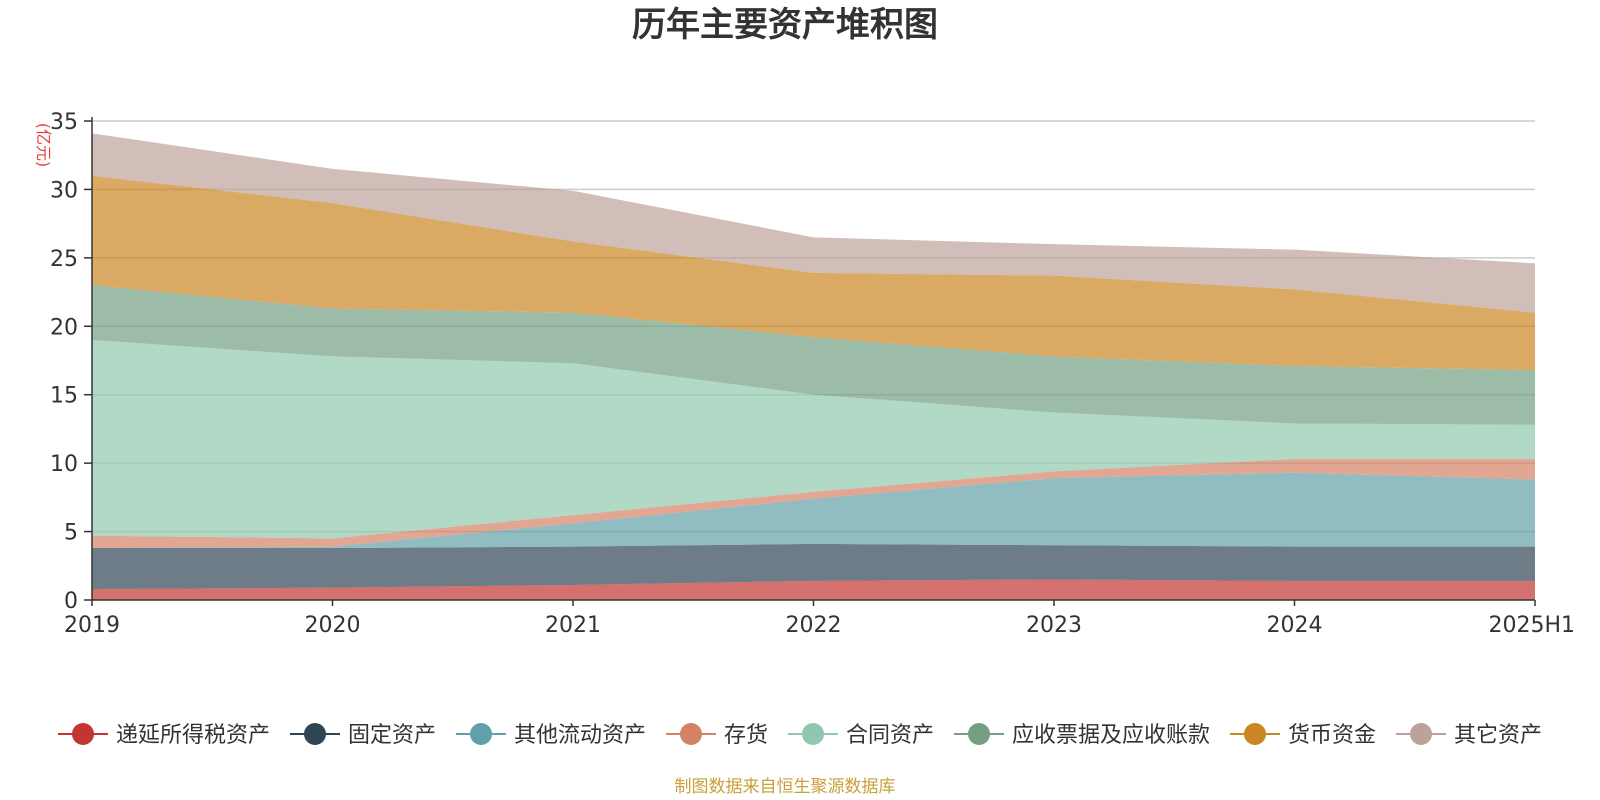  What do you see at coordinates (1531, 625) in the screenshot?
I see `x-tick-label: 2025H1` at bounding box center [1531, 625].